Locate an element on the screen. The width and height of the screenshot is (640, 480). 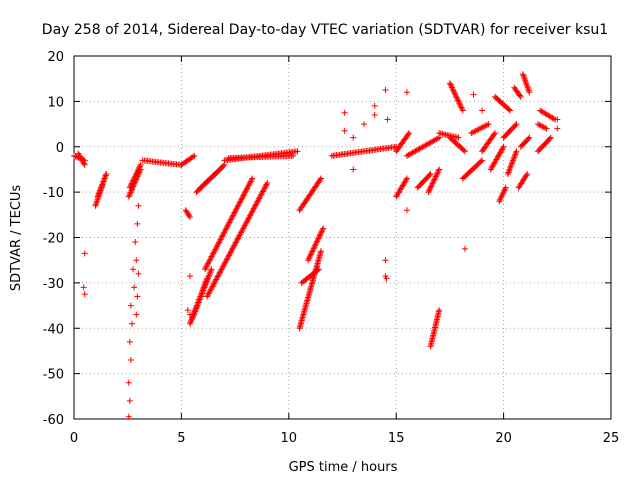
x-tick-label: 0 is located at coordinates (74, 438).